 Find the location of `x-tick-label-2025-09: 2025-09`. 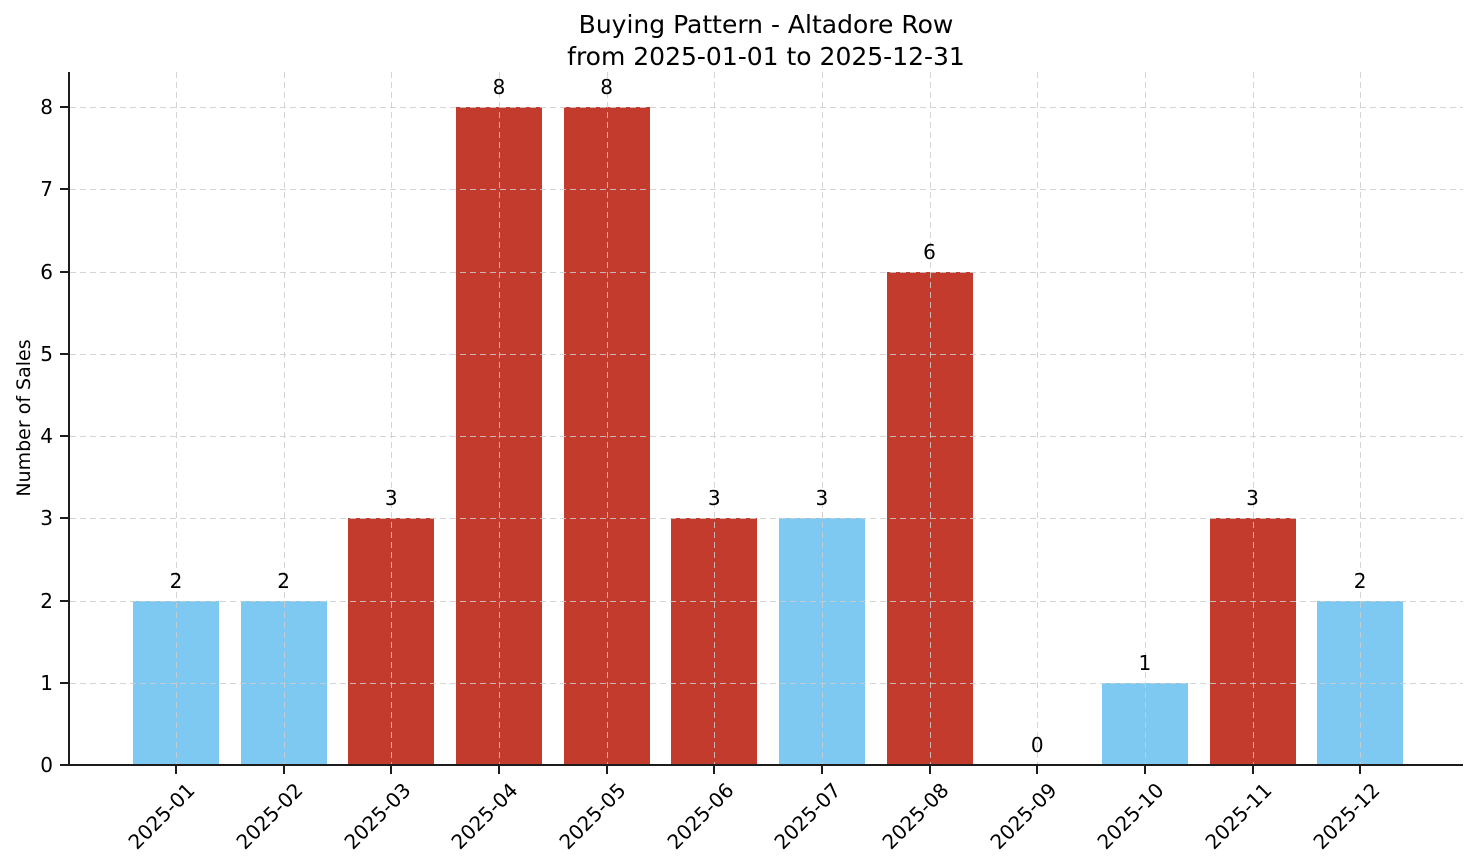

x-tick-label-2025-09: 2025-09 is located at coordinates (1023, 816).